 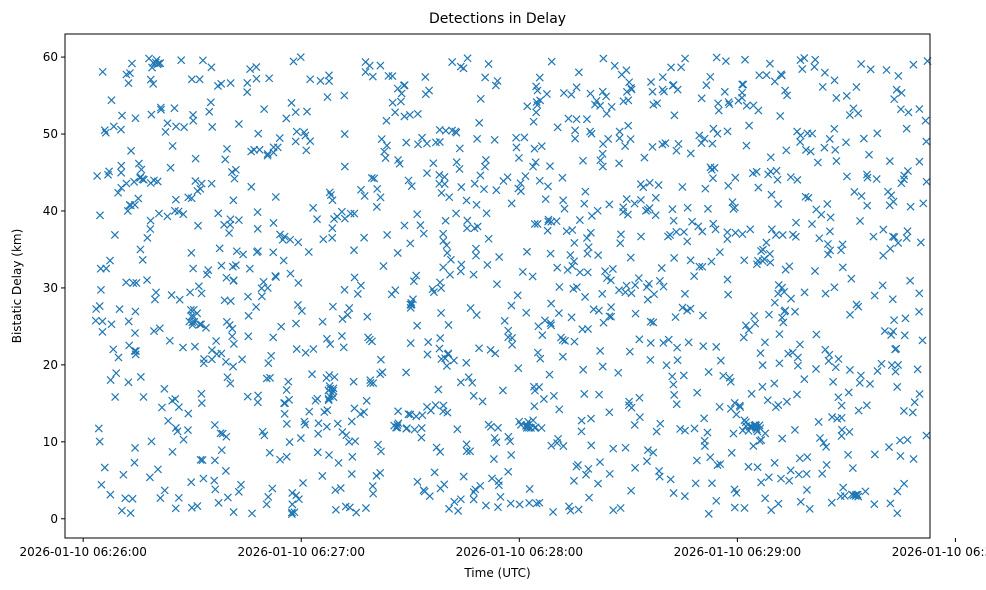 What do you see at coordinates (519, 552) in the screenshot?
I see `x-tick-label: 2026-01-10 06:28:00` at bounding box center [519, 552].